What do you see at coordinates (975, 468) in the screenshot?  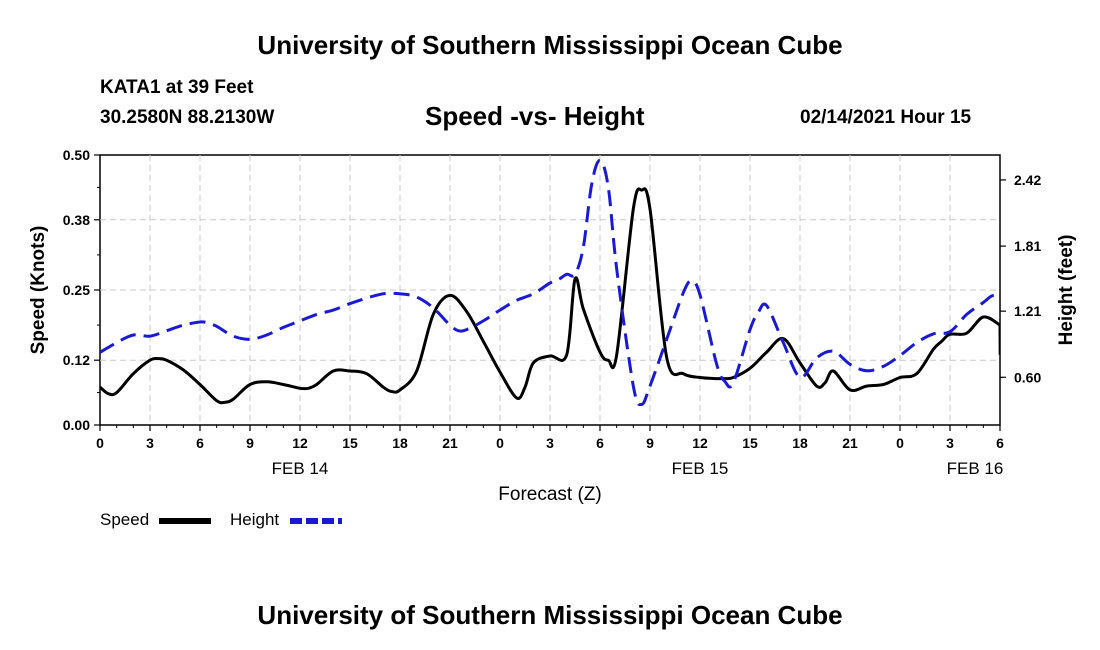 I see `x-day-label: FEB 16` at bounding box center [975, 468].